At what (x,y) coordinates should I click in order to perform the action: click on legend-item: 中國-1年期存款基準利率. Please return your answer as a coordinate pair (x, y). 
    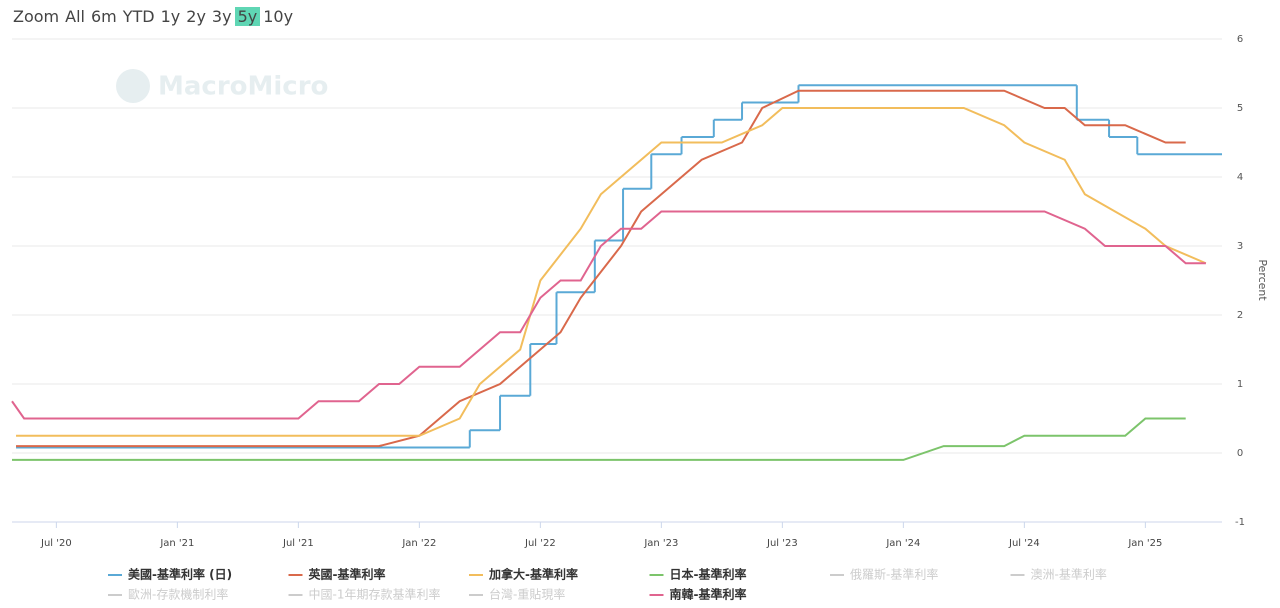
    Looking at the image, I should click on (364, 594).